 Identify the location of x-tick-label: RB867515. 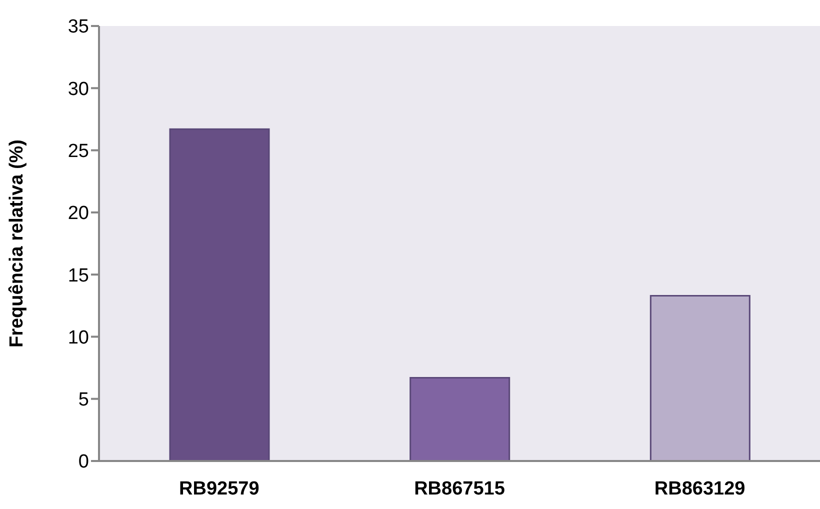
(460, 489).